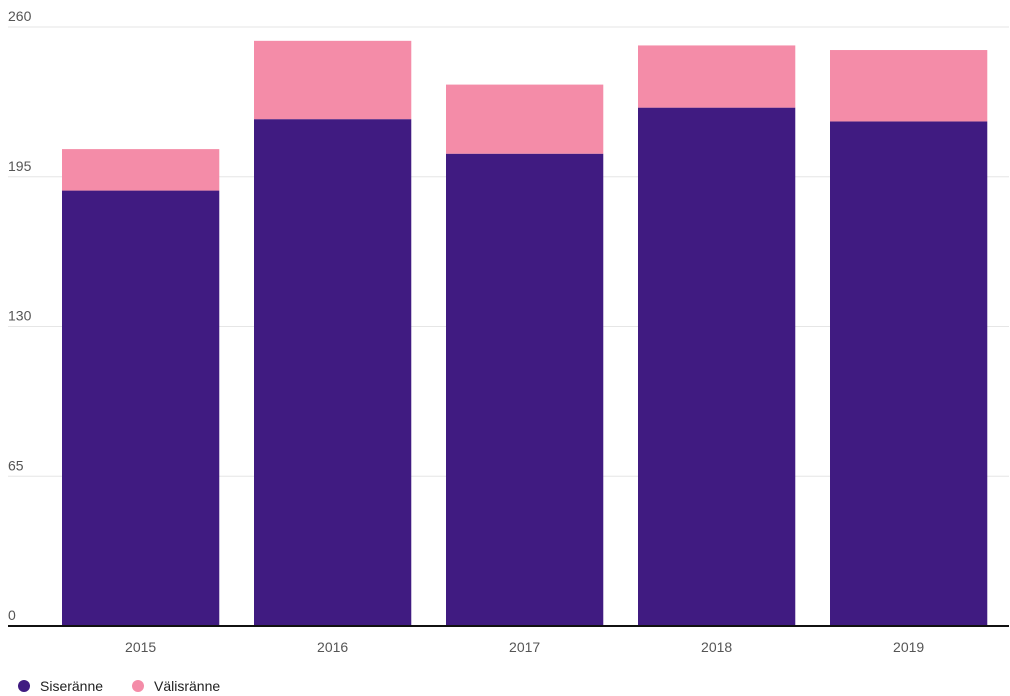  I want to click on y-tick-label: 130, so click(20, 316).